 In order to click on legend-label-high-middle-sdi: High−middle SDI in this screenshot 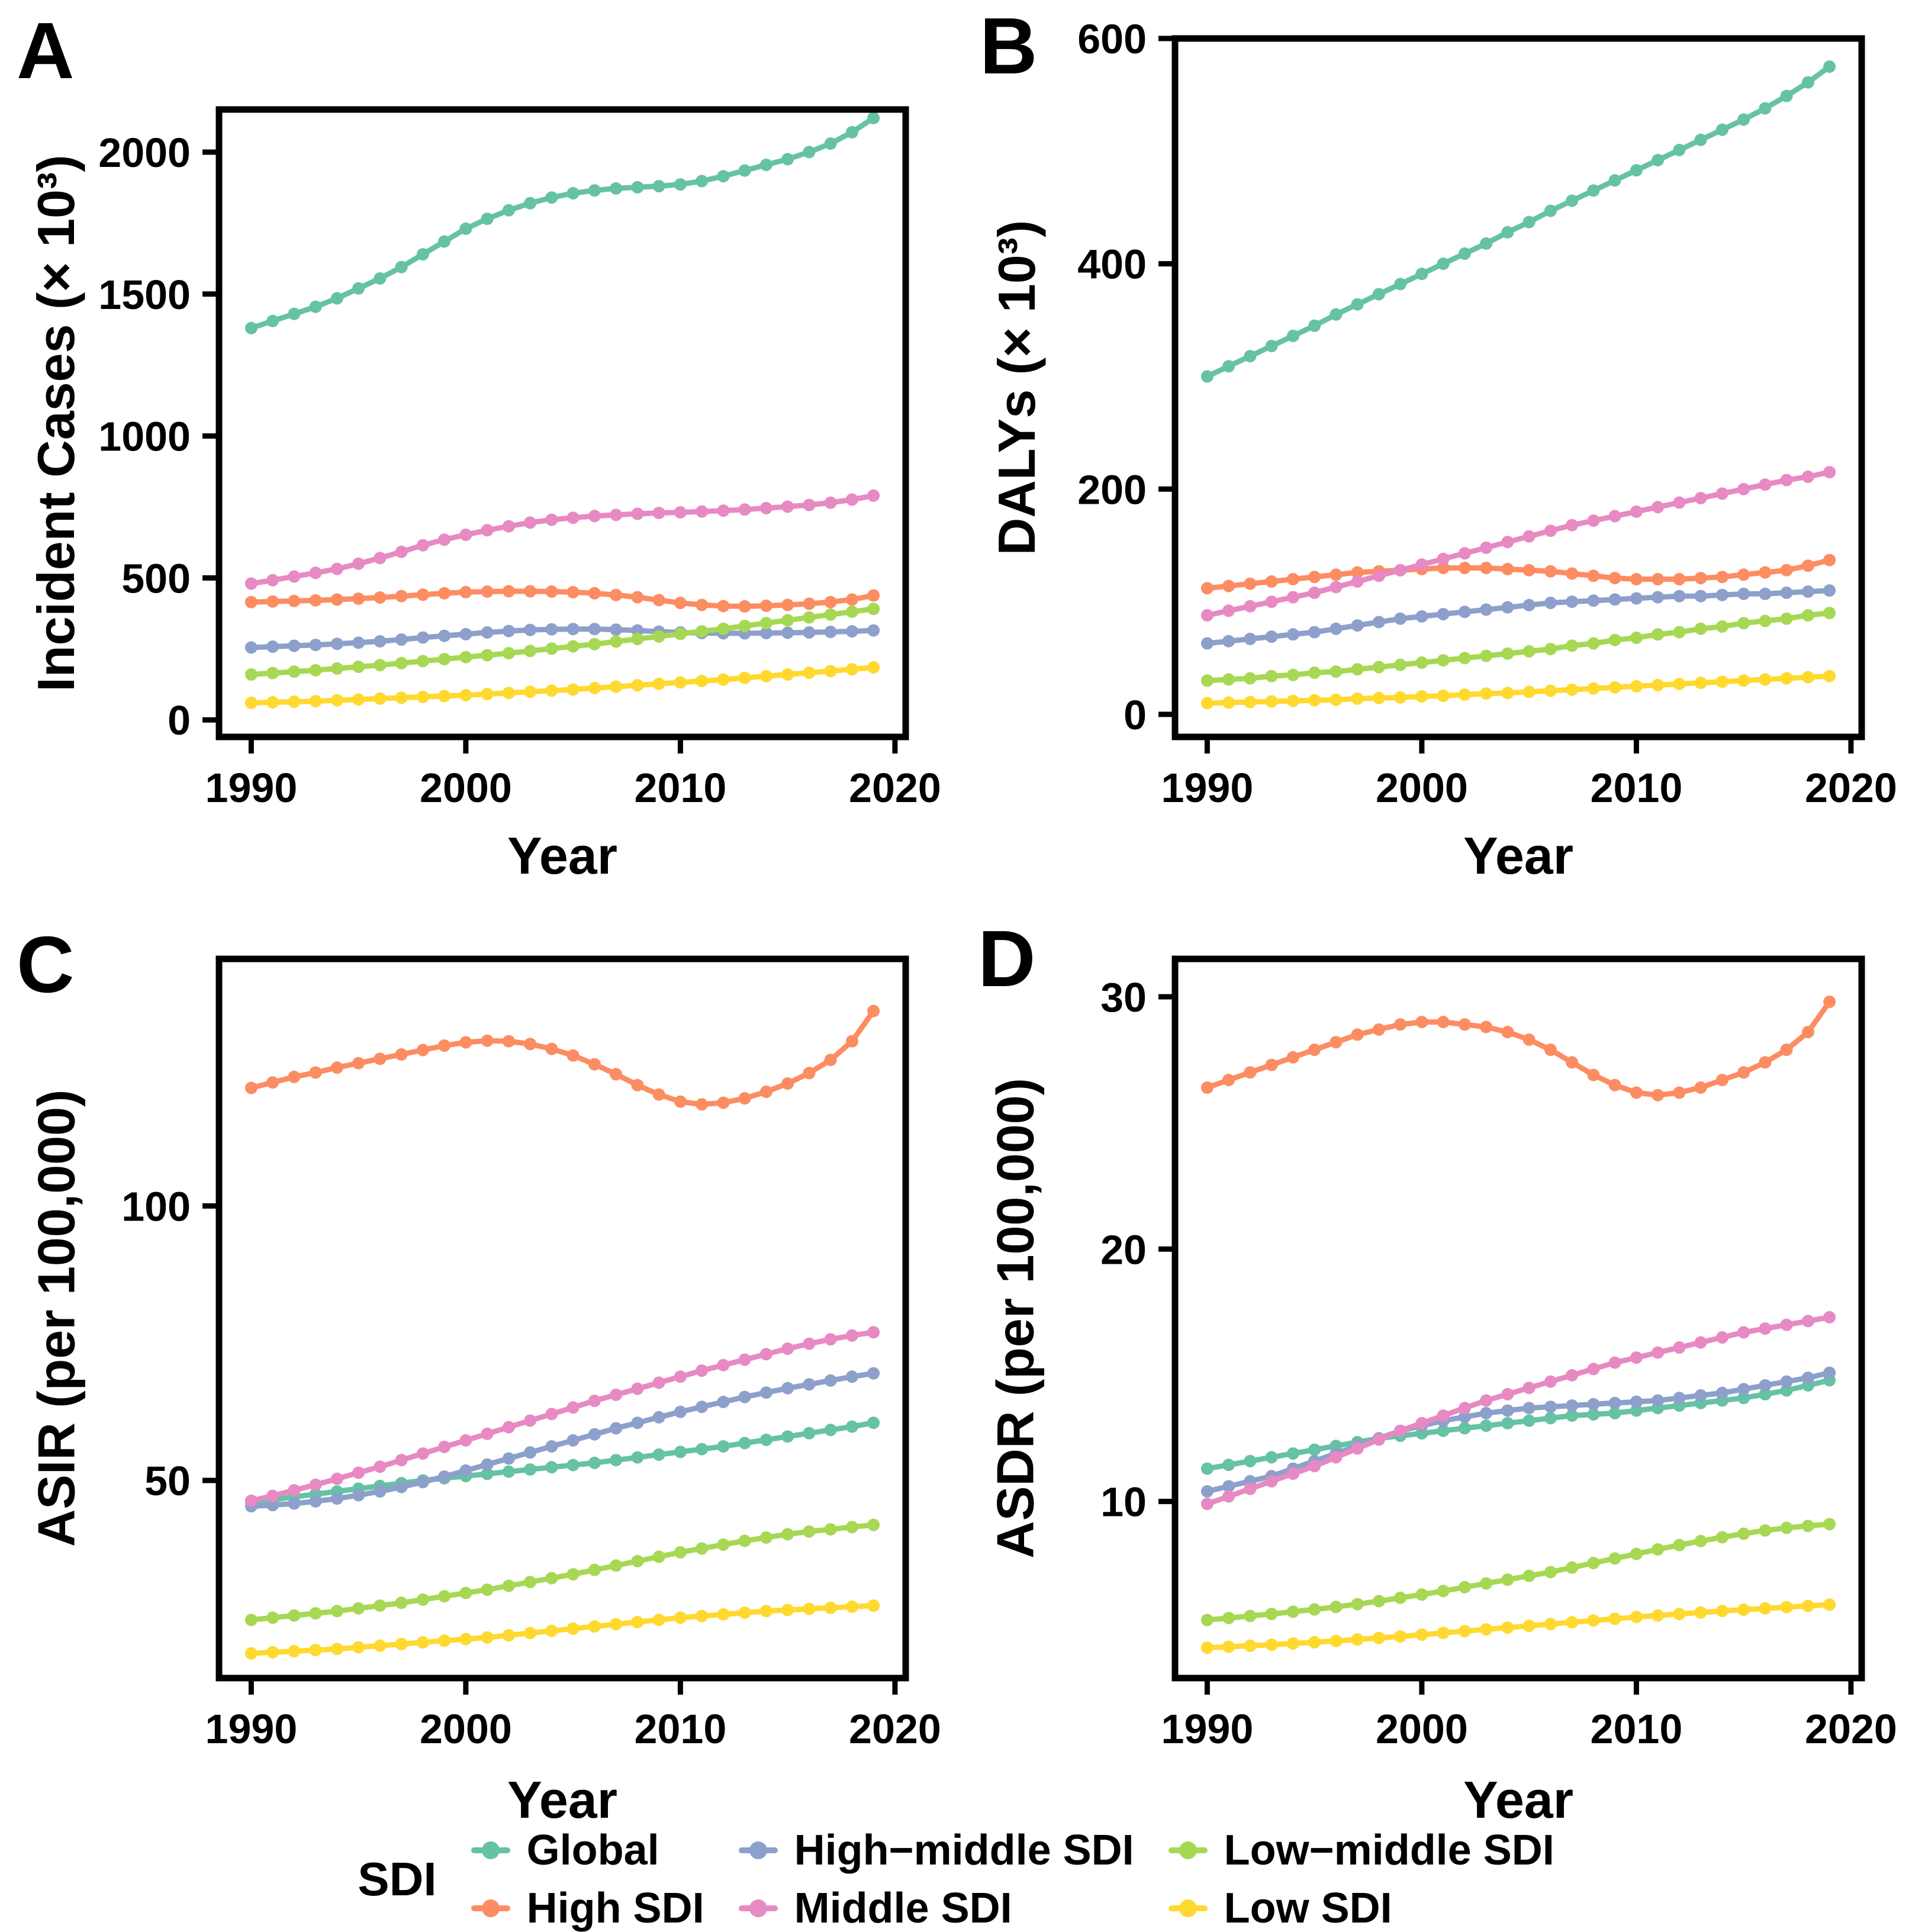, I will do `click(964, 1851)`.